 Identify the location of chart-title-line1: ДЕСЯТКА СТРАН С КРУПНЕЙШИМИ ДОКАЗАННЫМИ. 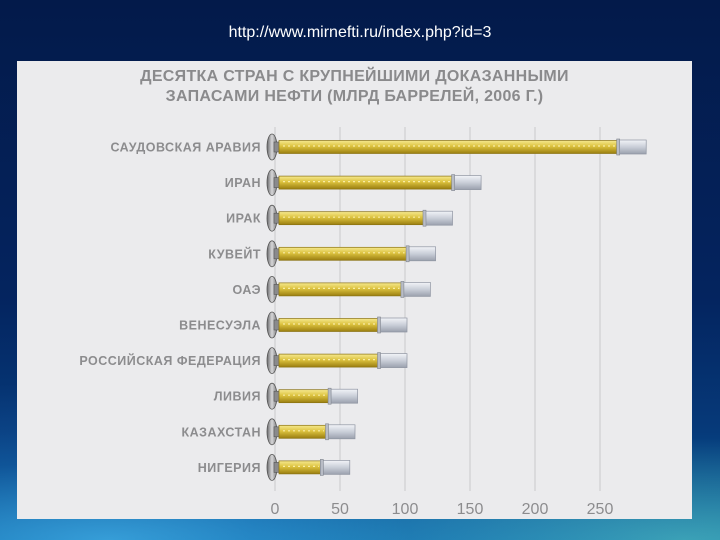
(354, 76).